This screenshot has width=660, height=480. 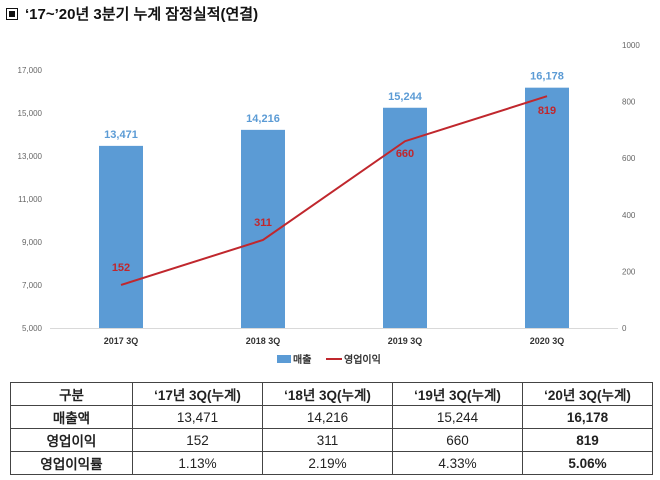 I want to click on bar-data-label: 15,244, so click(x=405, y=97).